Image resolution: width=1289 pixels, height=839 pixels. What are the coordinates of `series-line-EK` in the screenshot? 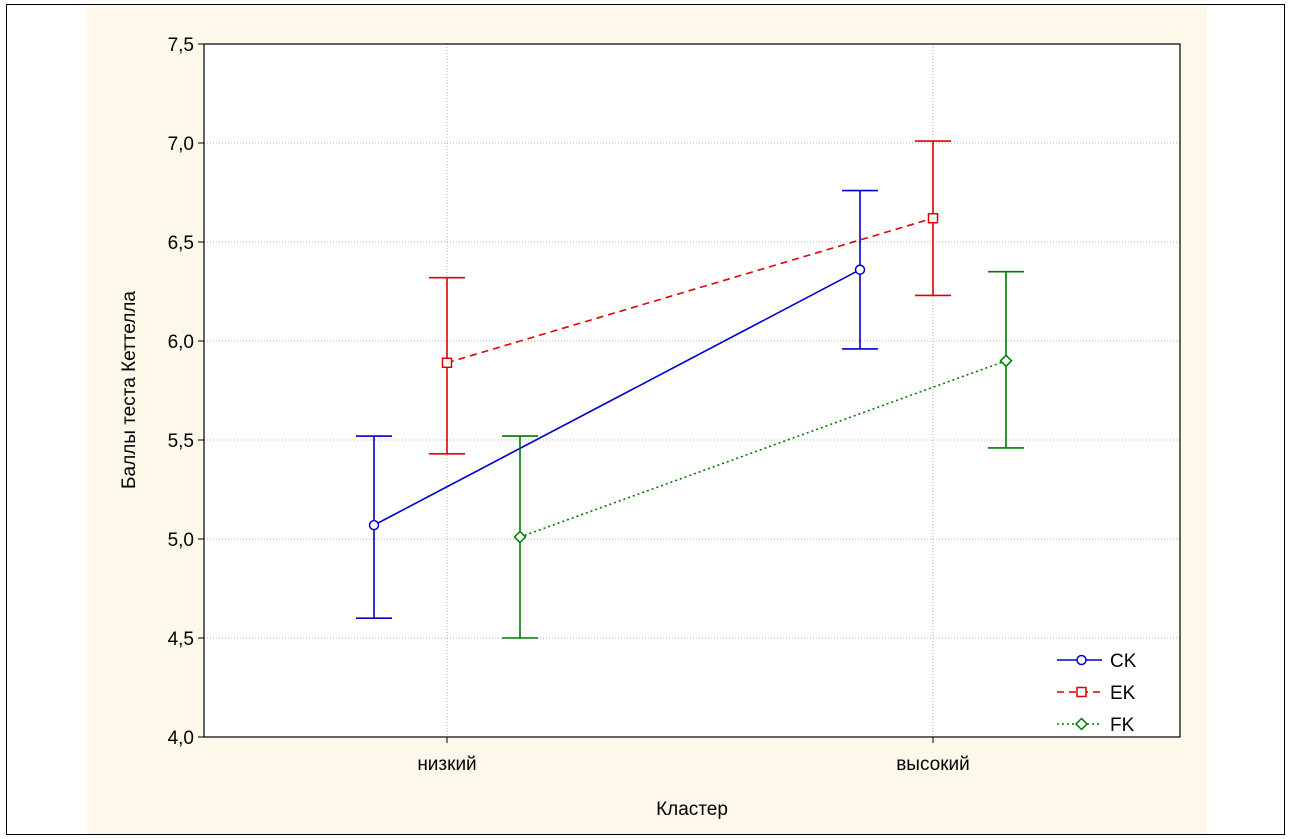 It's located at (690, 290).